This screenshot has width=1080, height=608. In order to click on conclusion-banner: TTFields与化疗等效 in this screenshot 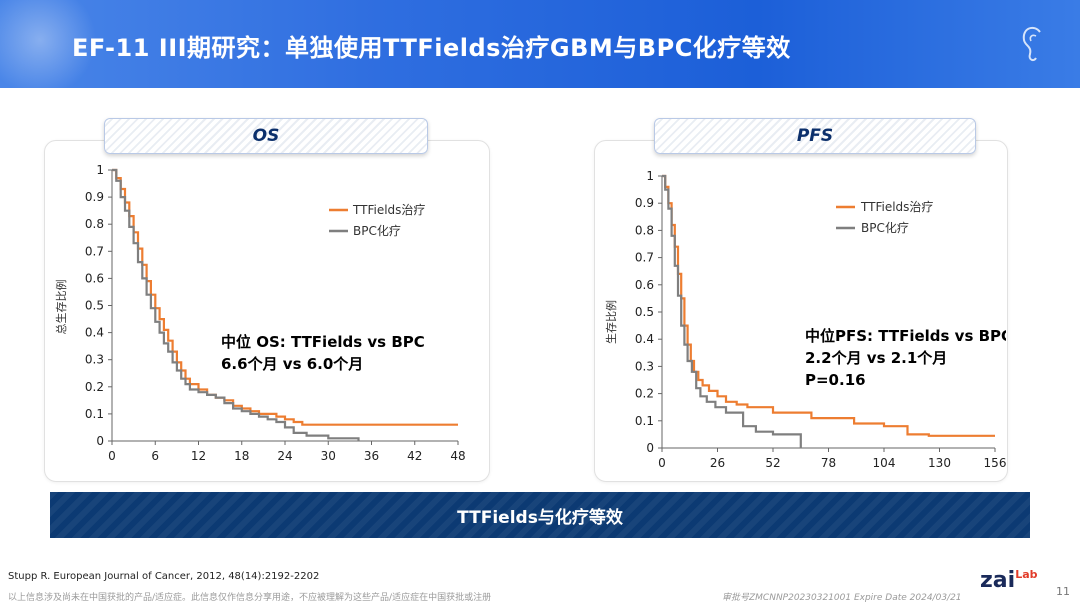, I will do `click(540, 515)`.